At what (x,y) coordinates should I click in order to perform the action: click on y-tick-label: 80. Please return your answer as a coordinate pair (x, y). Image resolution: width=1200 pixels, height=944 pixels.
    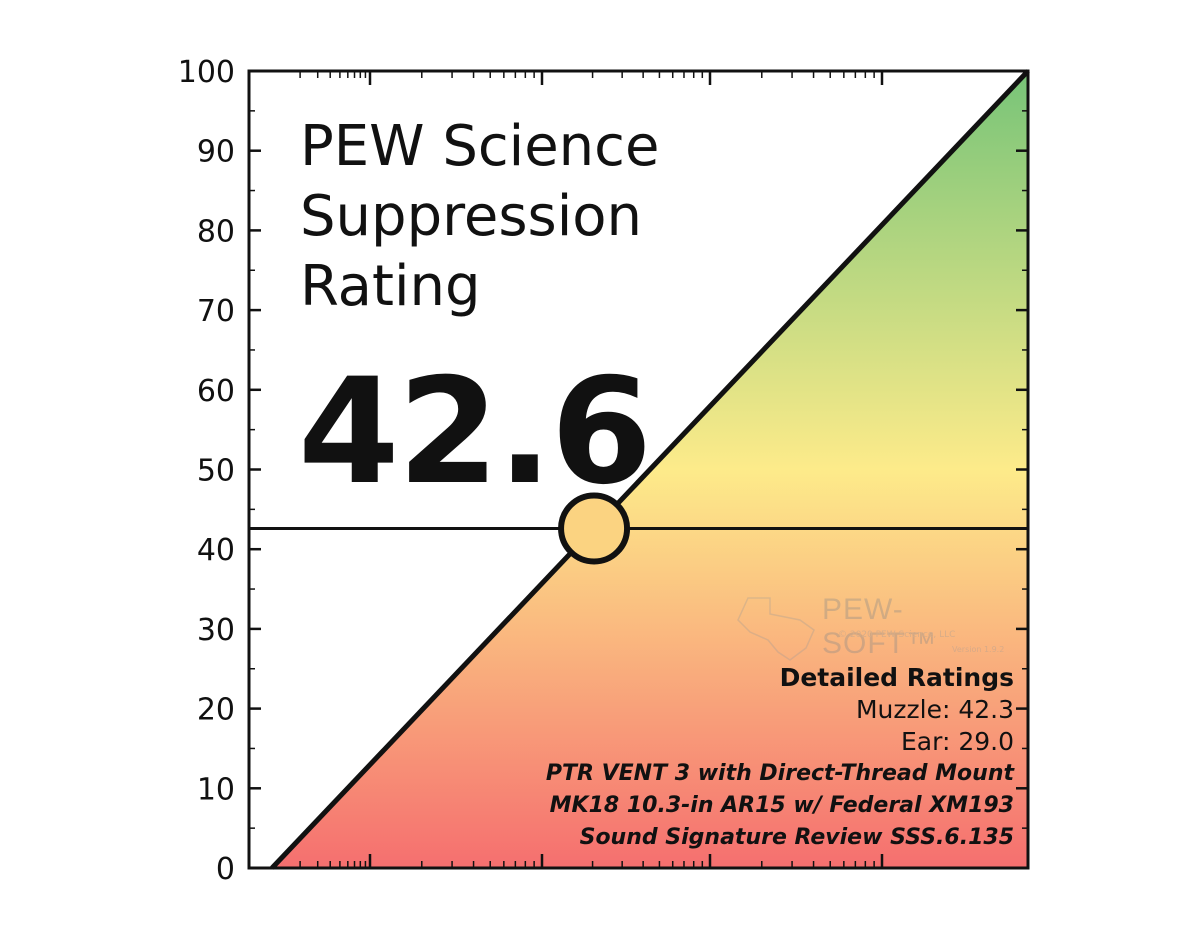
    Looking at the image, I should click on (216, 231).